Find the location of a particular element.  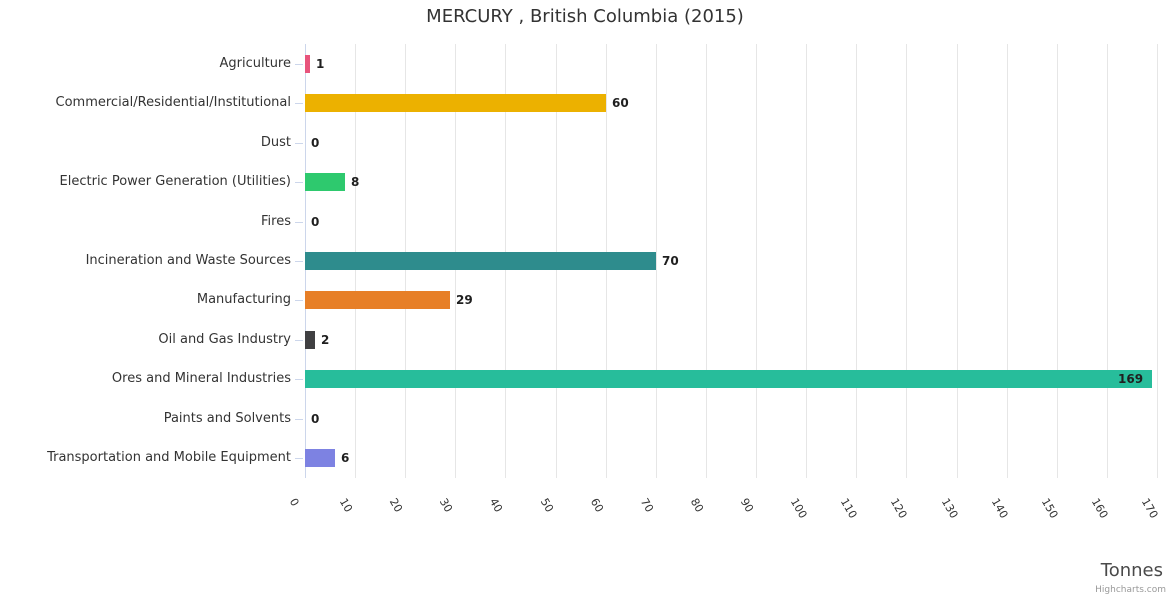

x-tick-label: 150 is located at coordinates (1049, 508).